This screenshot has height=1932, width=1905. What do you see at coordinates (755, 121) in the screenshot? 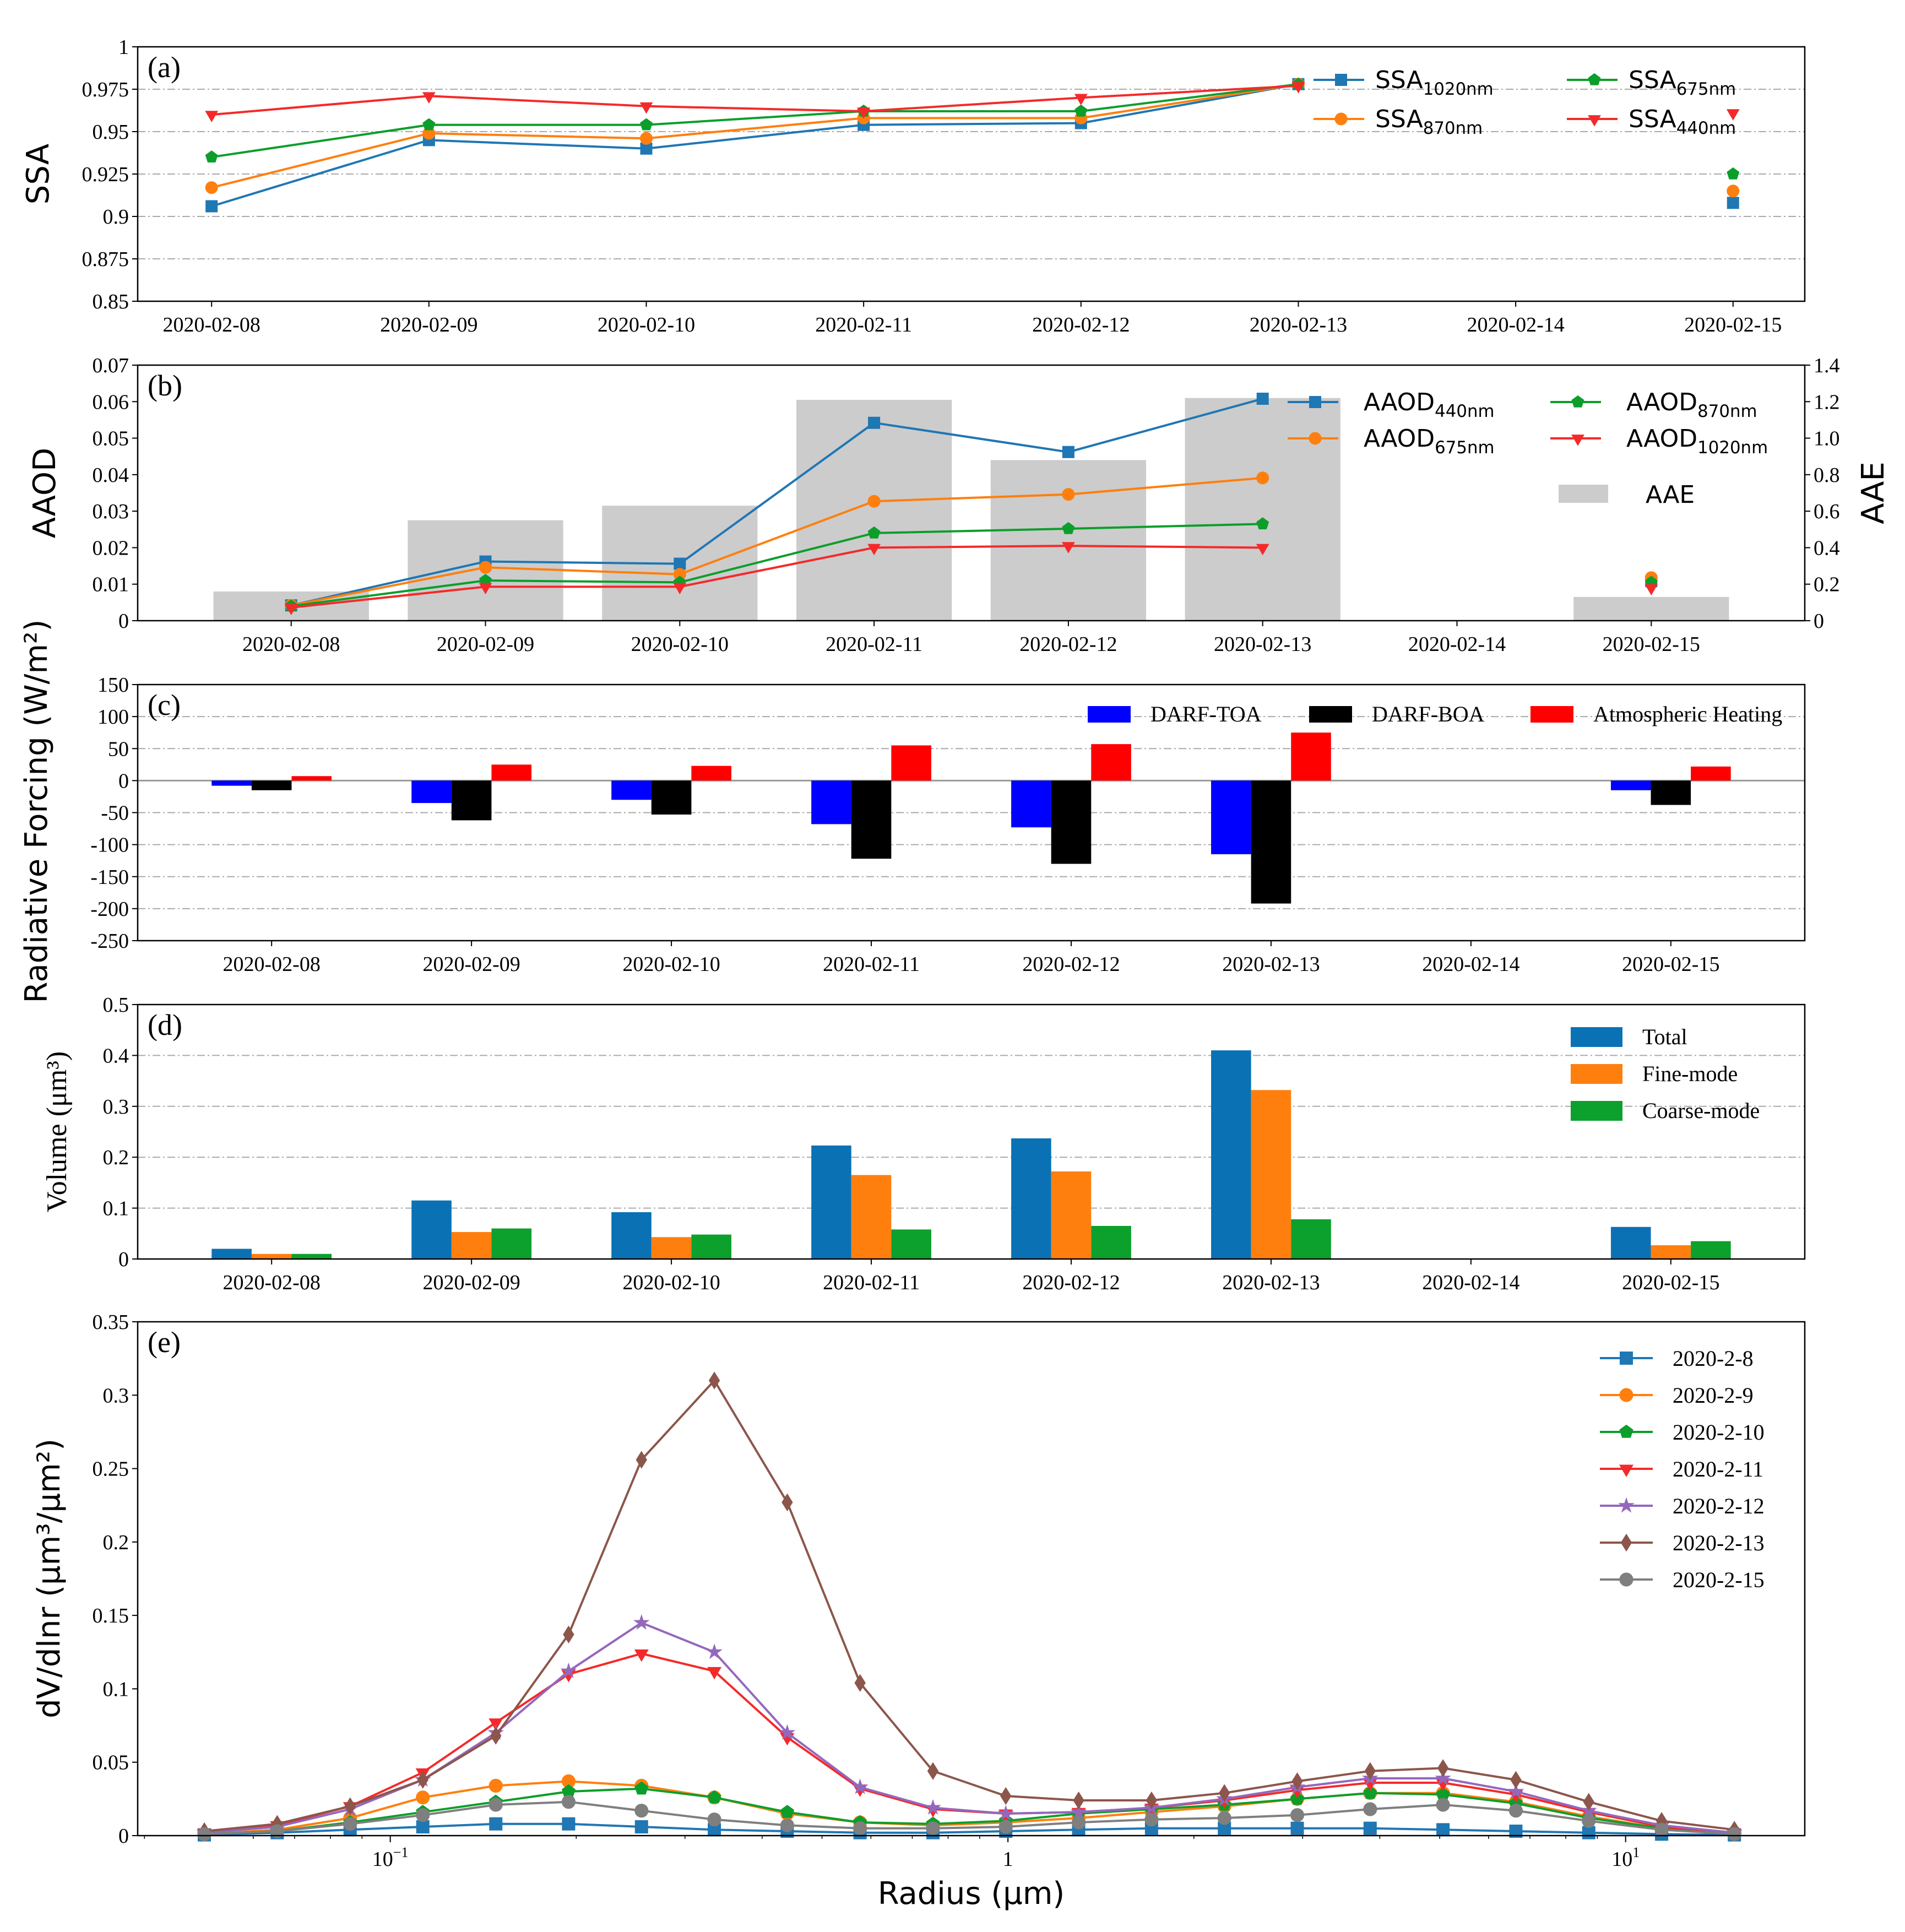
I see `ssa-675nm-line` at bounding box center [755, 121].